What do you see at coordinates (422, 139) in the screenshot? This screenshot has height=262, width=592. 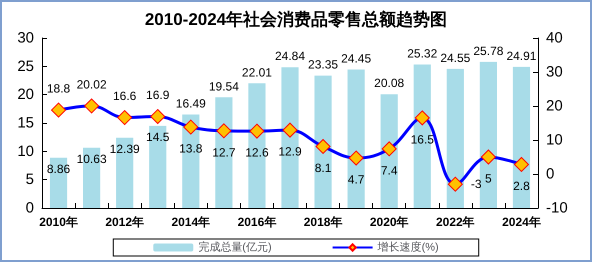 I see `data-label: 16.5` at bounding box center [422, 139].